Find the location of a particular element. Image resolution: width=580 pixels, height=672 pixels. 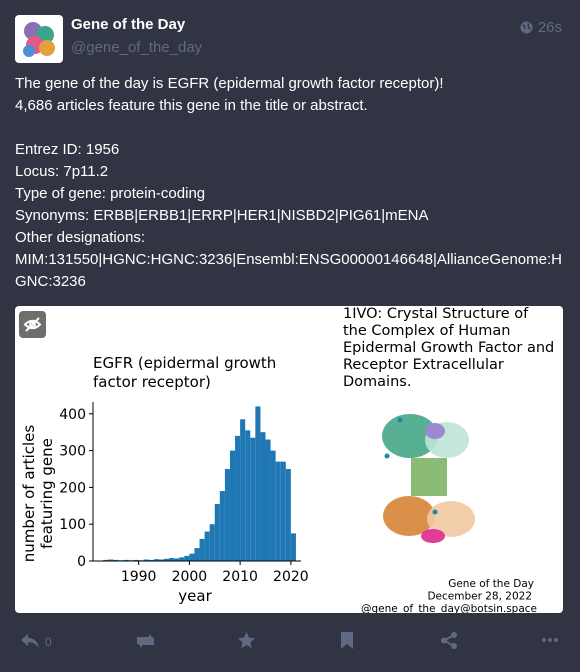

x-tick-label: 2010 is located at coordinates (240, 577).